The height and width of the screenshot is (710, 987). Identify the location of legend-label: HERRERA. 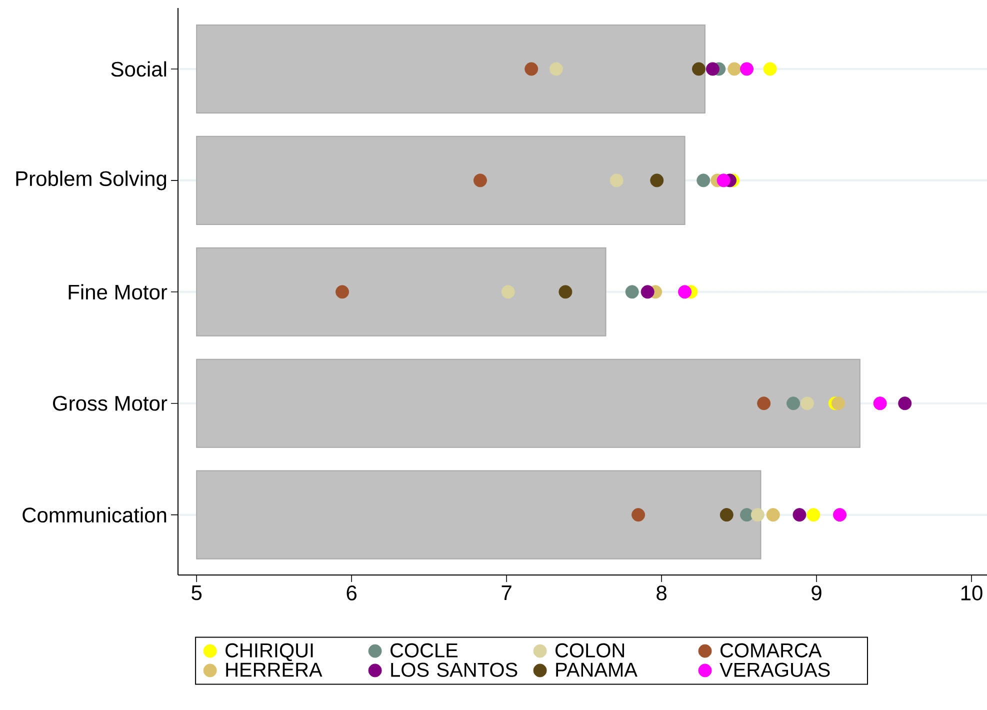
(274, 669).